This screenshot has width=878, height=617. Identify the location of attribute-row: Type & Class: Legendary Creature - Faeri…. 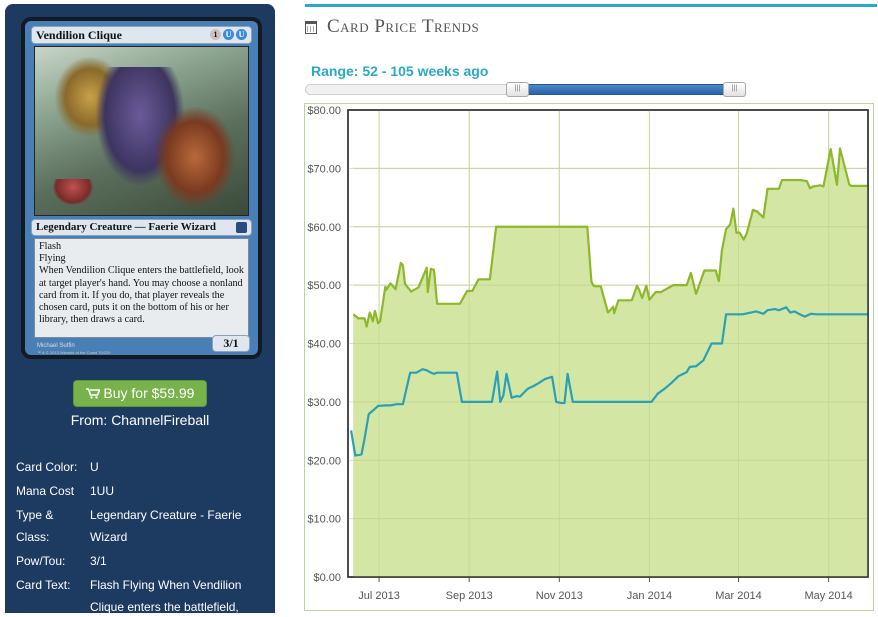
(143, 526).